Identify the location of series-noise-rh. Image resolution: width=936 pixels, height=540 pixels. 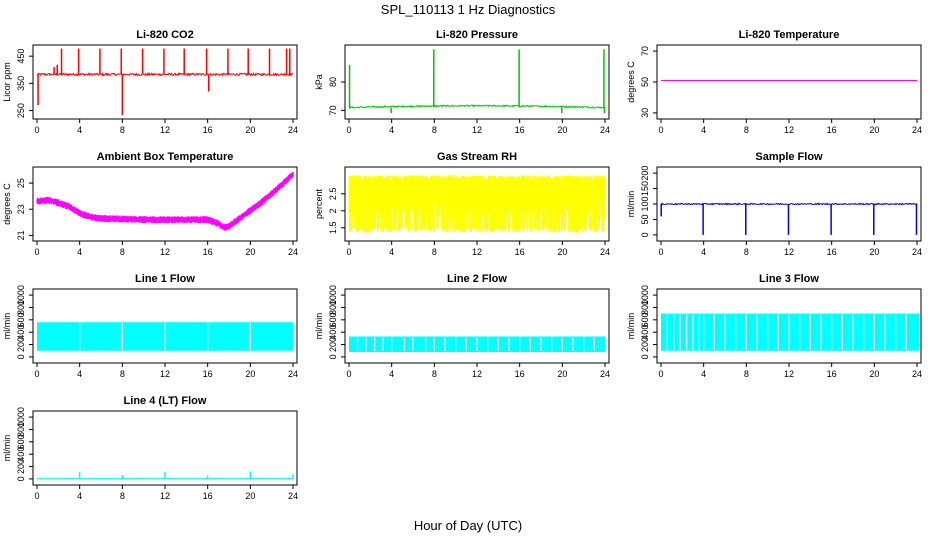
(477, 204).